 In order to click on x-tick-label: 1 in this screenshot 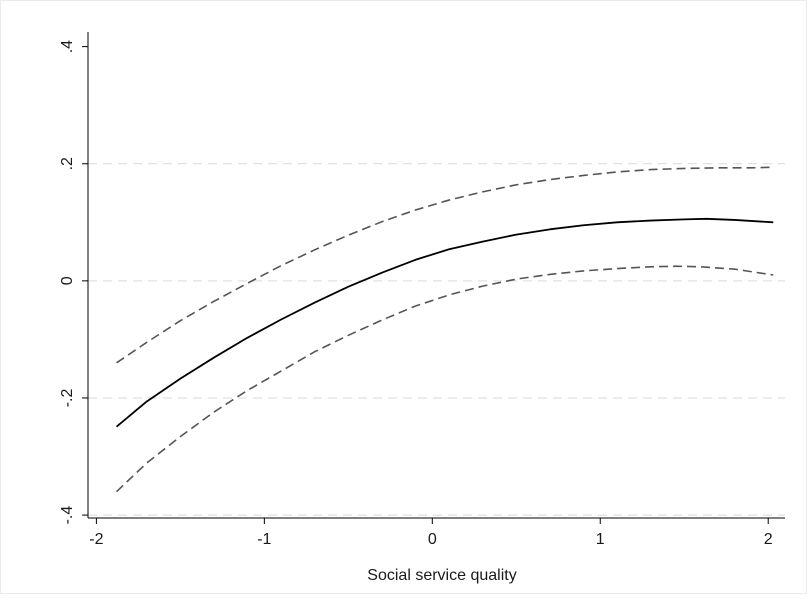, I will do `click(600, 539)`.